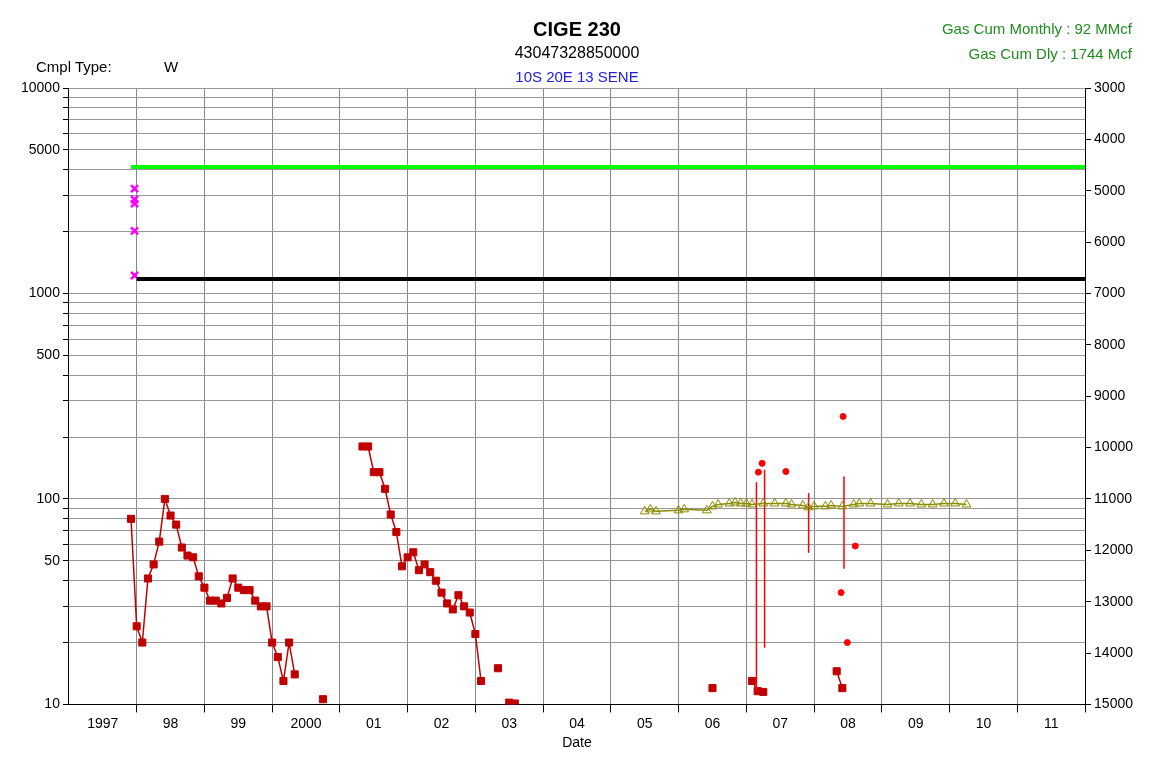 The height and width of the screenshot is (760, 1154). What do you see at coordinates (52, 559) in the screenshot?
I see `y-tick-label: 50` at bounding box center [52, 559].